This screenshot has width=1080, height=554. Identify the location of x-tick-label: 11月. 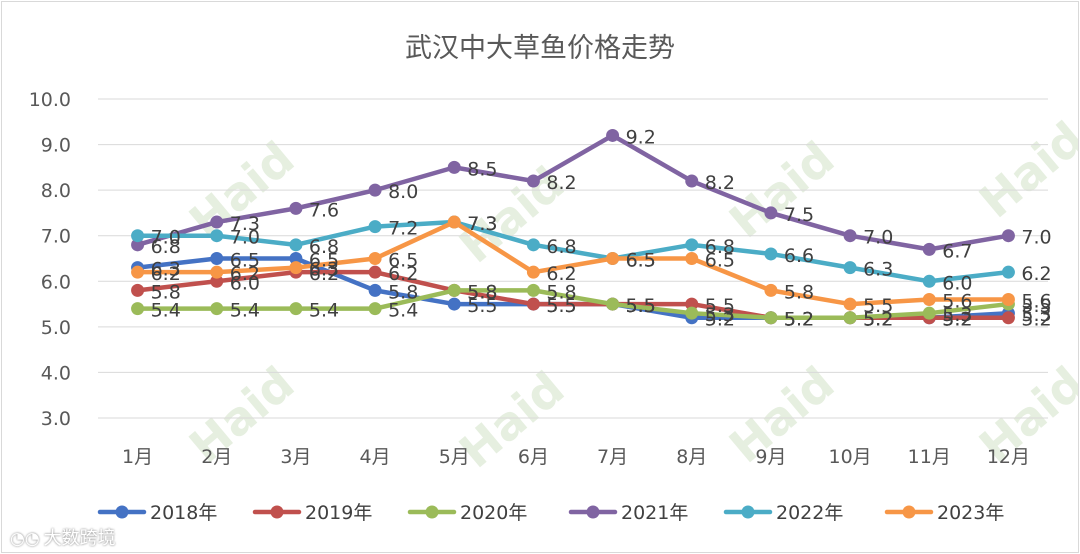
(929, 457).